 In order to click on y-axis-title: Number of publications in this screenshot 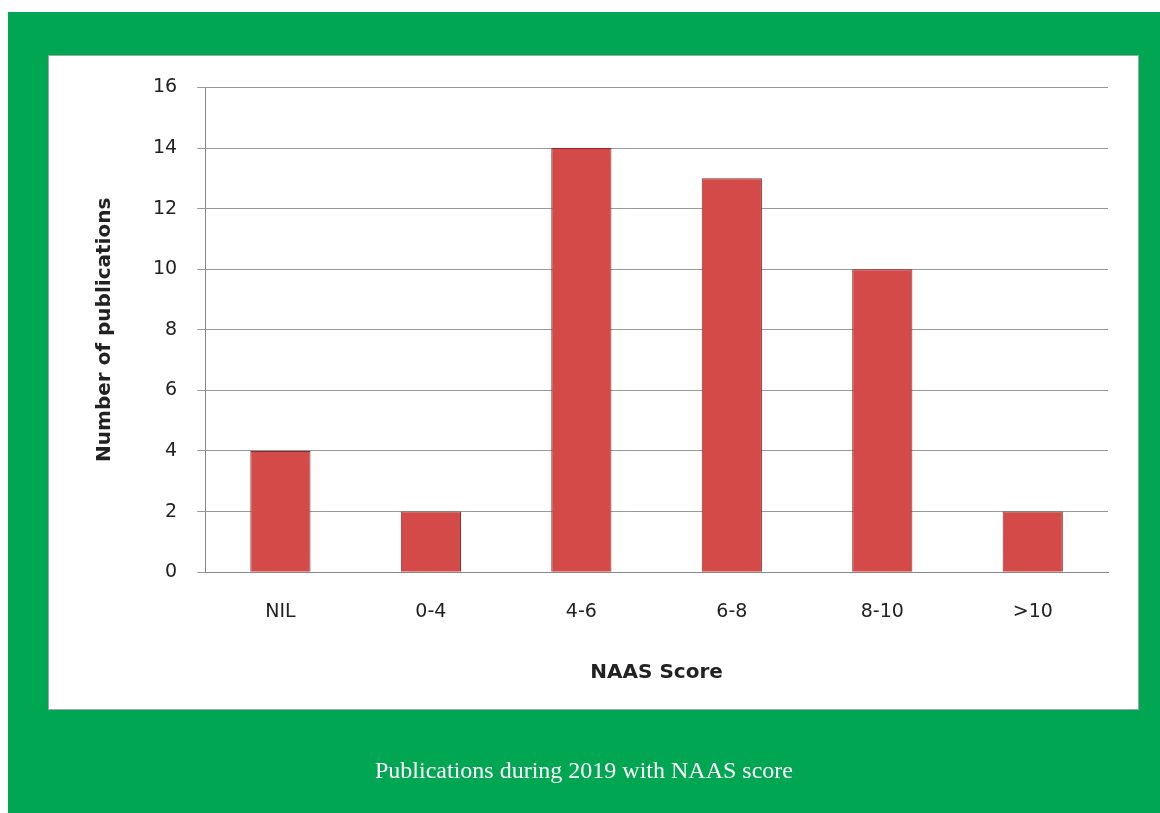, I will do `click(103, 329)`.